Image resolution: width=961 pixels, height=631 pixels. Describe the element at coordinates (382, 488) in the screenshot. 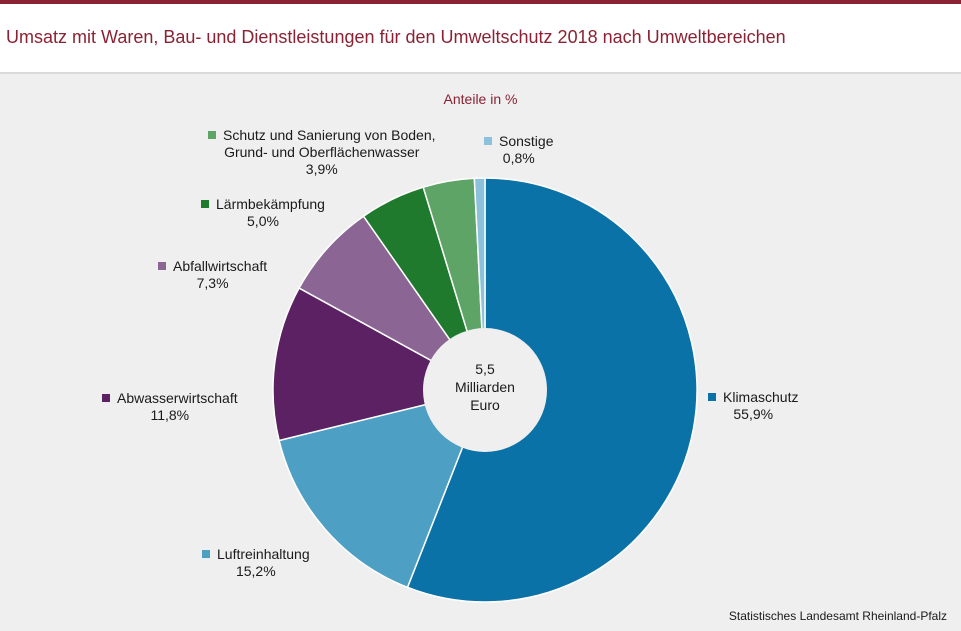

I see `pie-slice-luftreinhaltung` at that location.